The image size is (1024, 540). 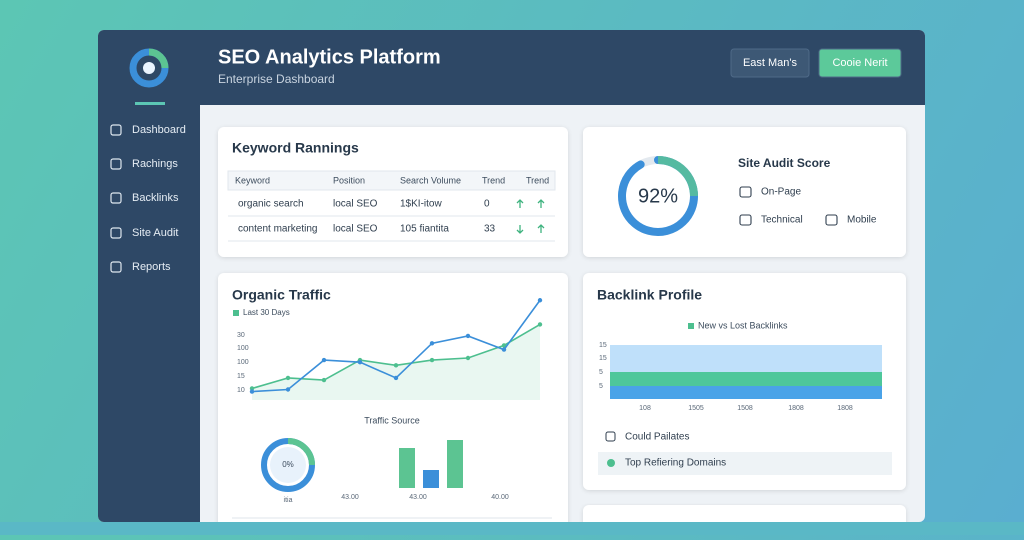 I want to click on donut-label: 0%, so click(x=288, y=464).